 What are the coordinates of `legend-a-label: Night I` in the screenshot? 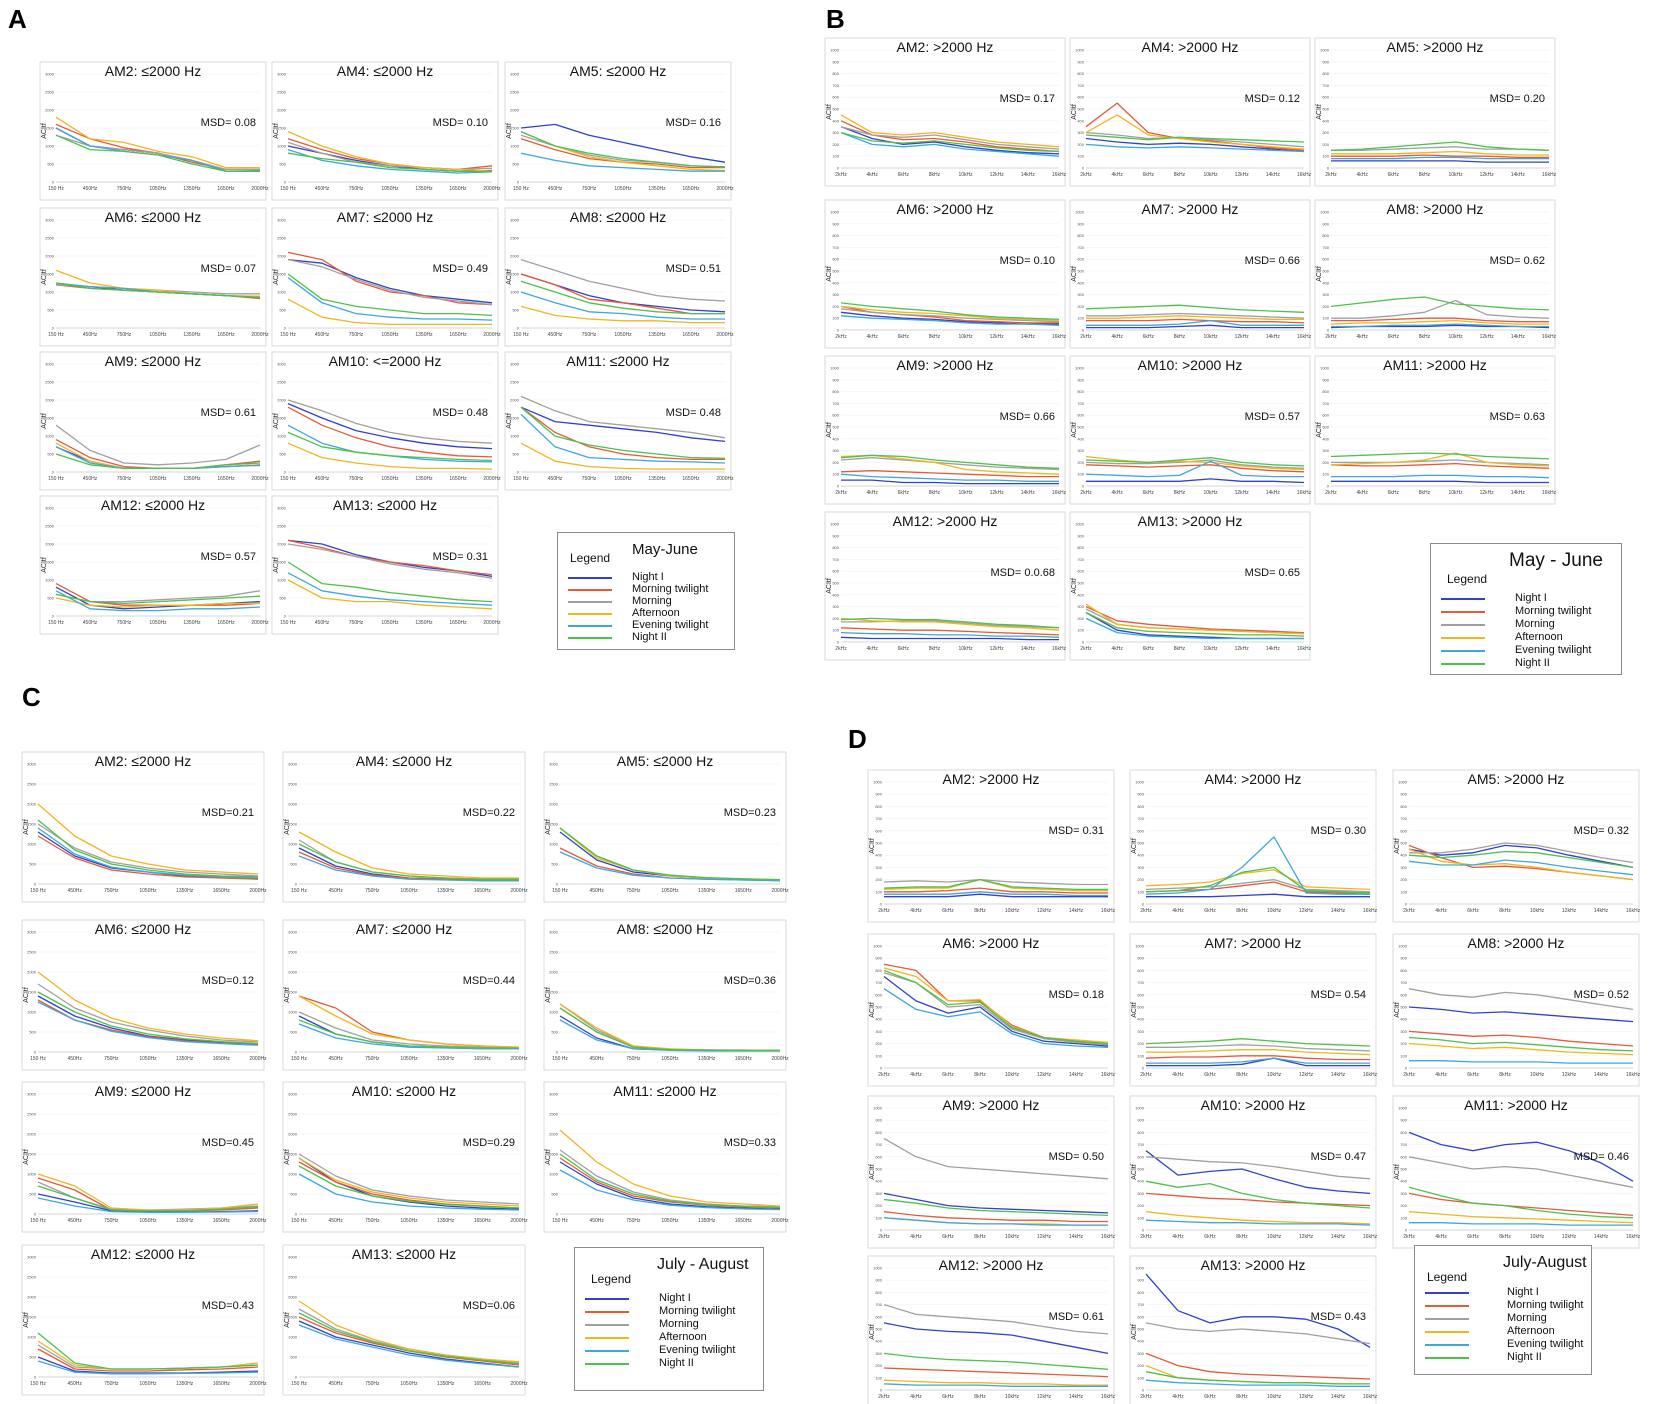 It's located at (648, 577).